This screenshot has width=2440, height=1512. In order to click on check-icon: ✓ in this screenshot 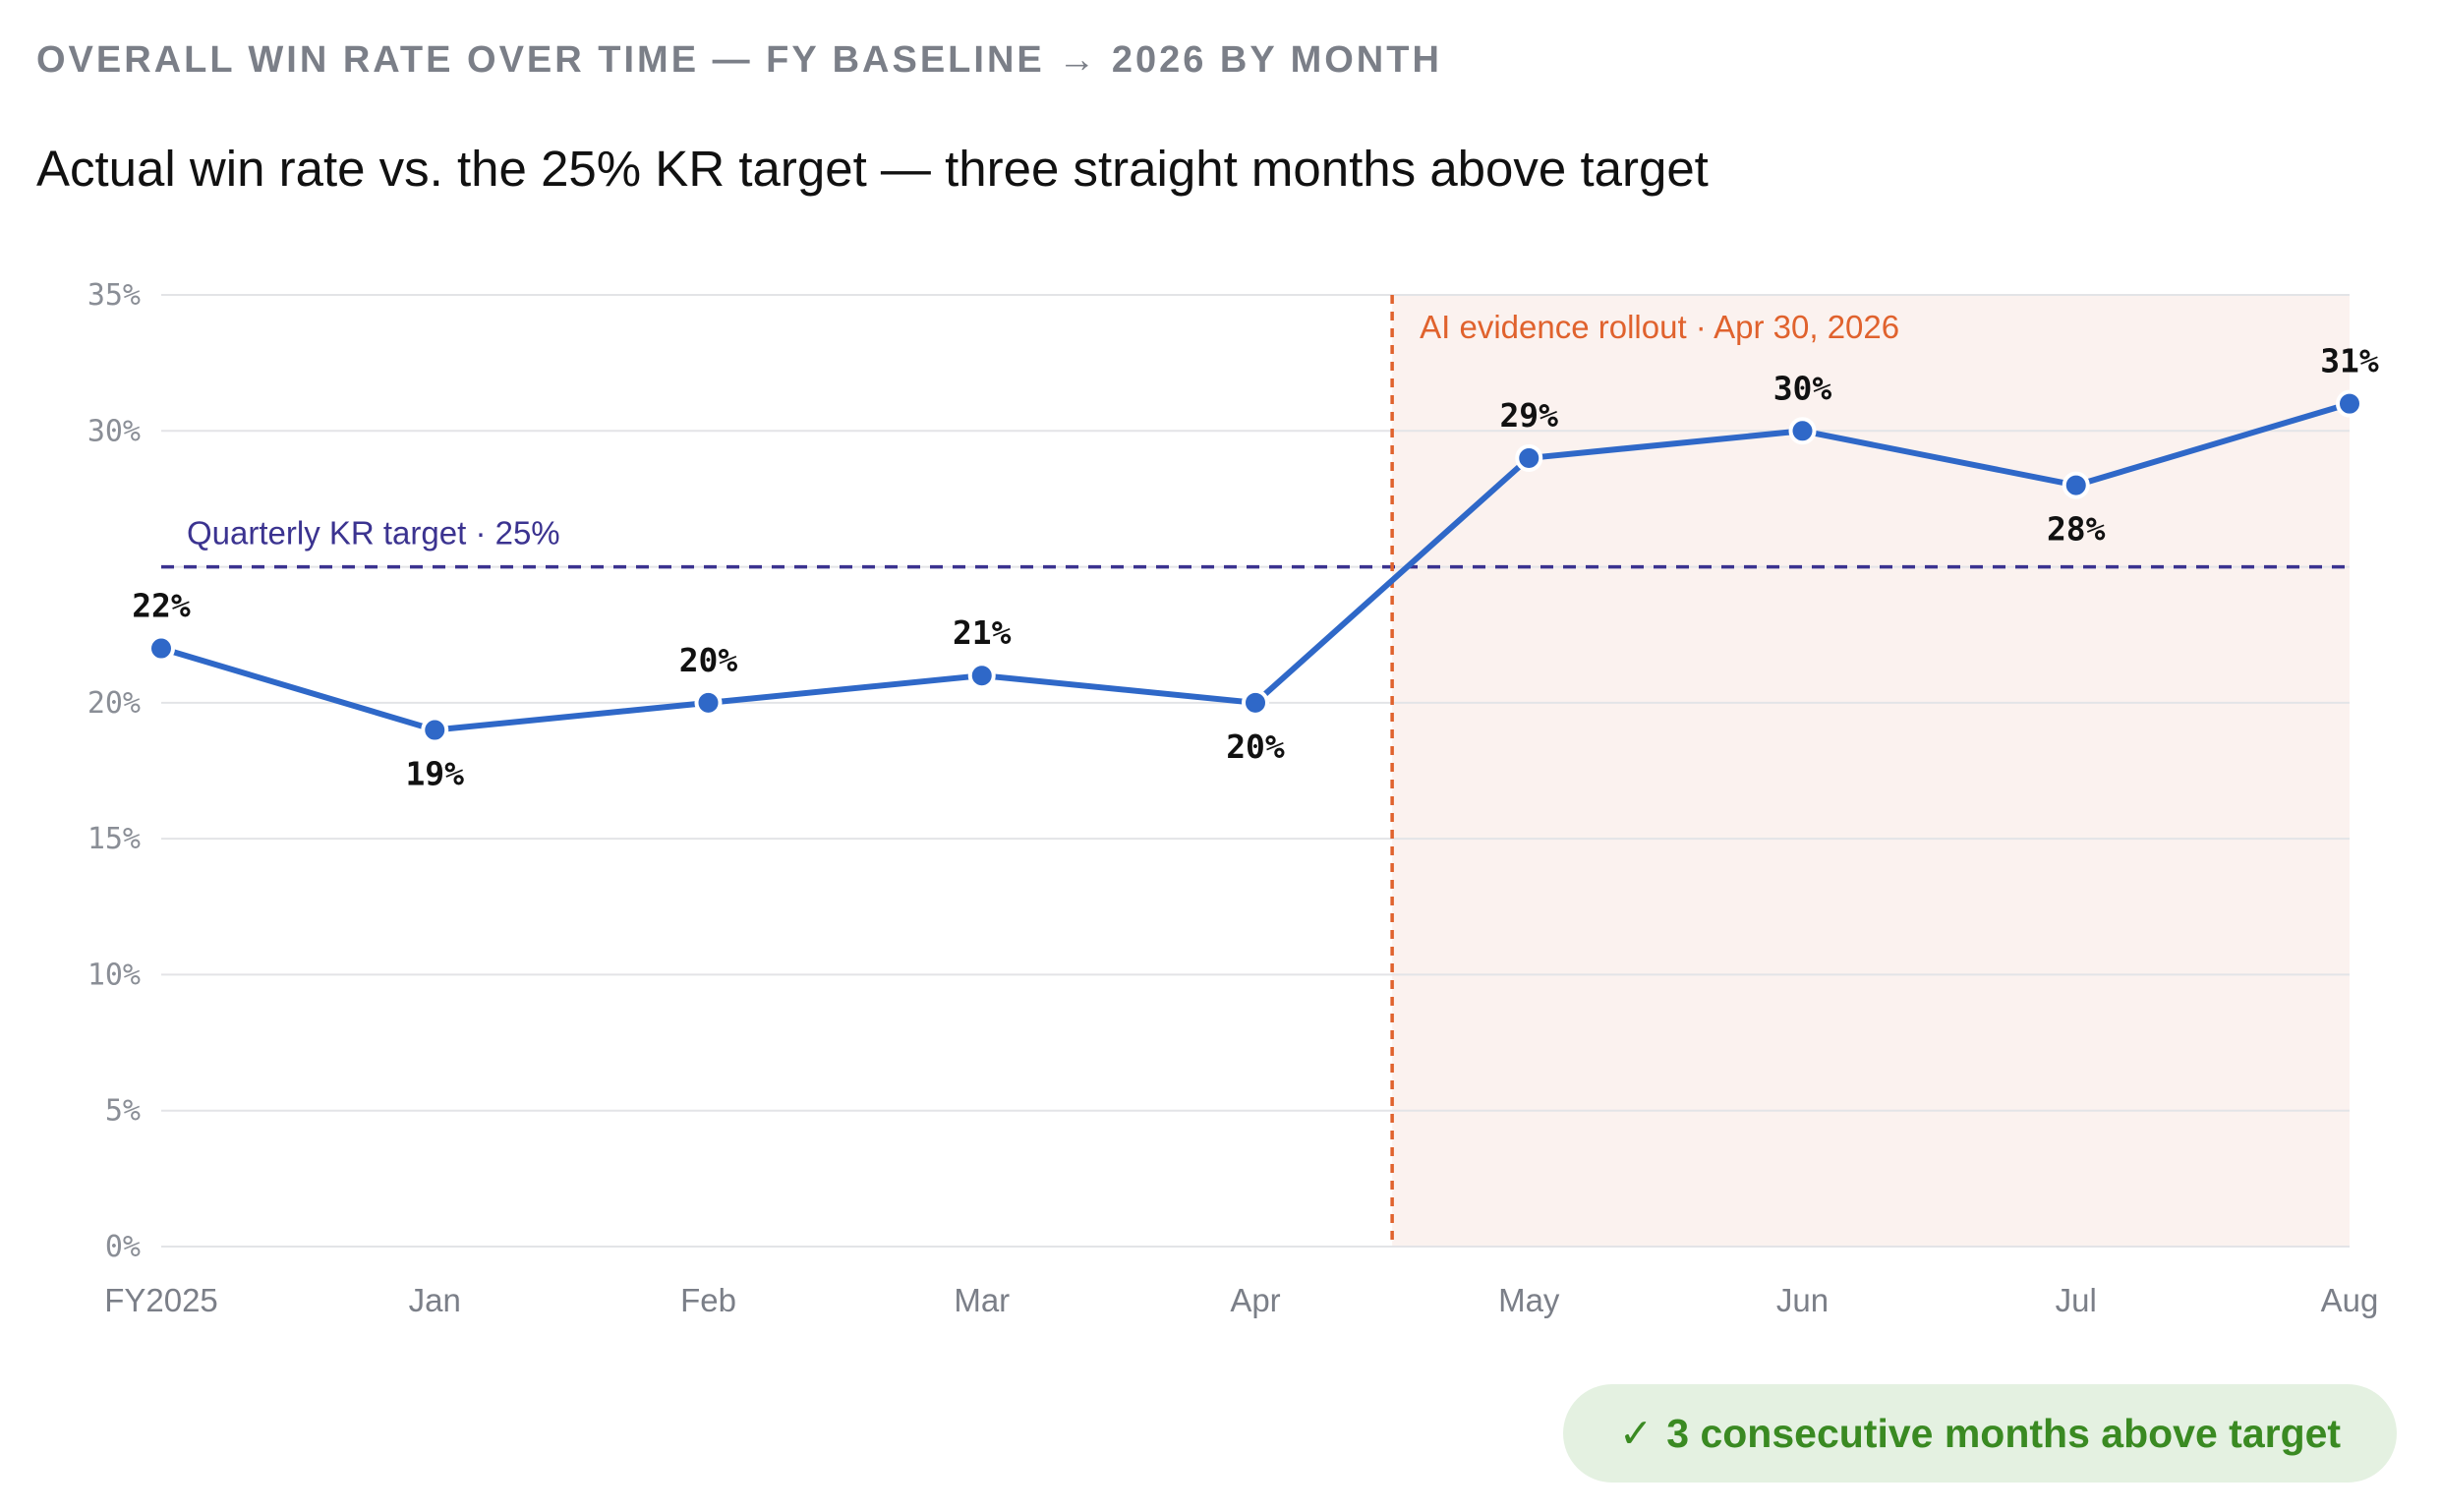, I will do `click(1636, 1433)`.